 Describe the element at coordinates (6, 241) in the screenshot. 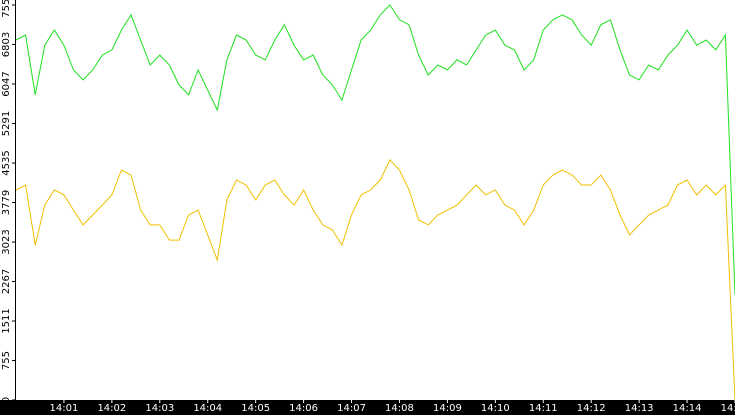

I see `y-tick-label: 3023` at that location.